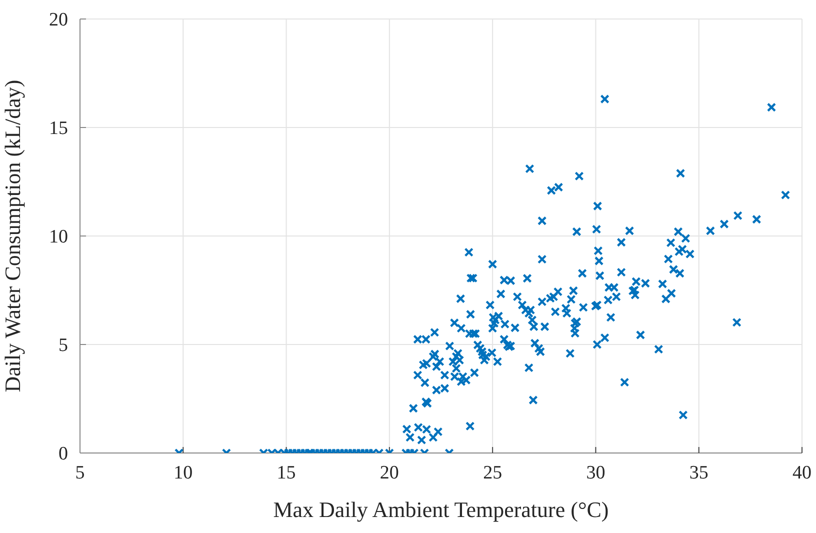  What do you see at coordinates (63, 454) in the screenshot?
I see `y-tick-label: 0` at bounding box center [63, 454].